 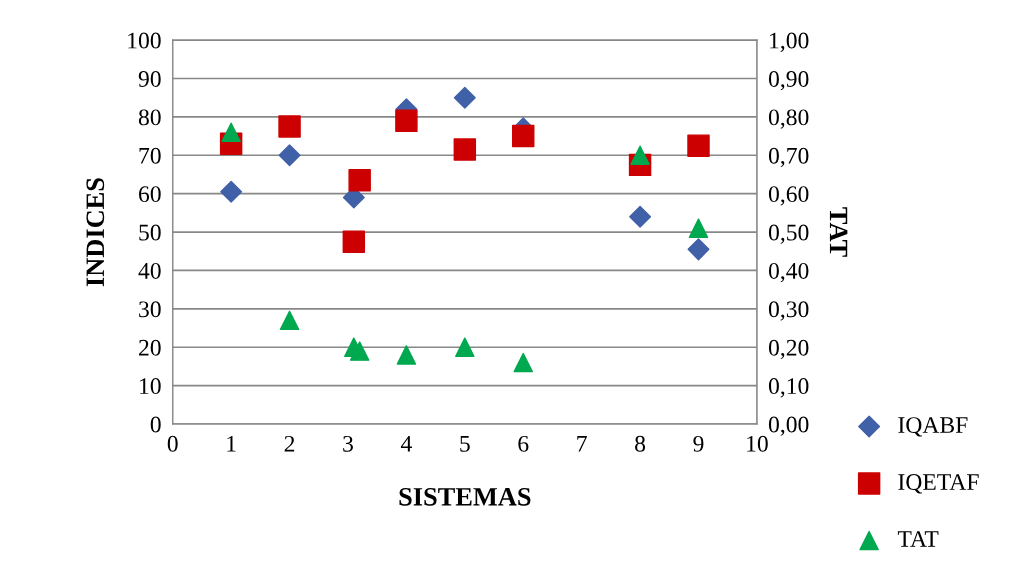 What do you see at coordinates (640, 443) in the screenshot?
I see `x-tick-label: 8` at bounding box center [640, 443].